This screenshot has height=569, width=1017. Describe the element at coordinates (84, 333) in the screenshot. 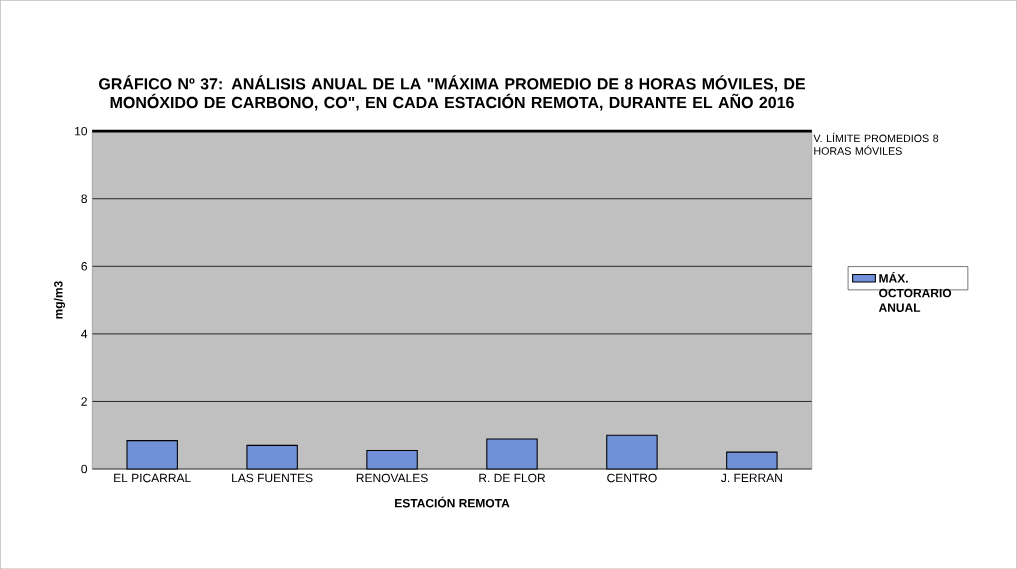

I see `y-tick-label: 4` at that location.